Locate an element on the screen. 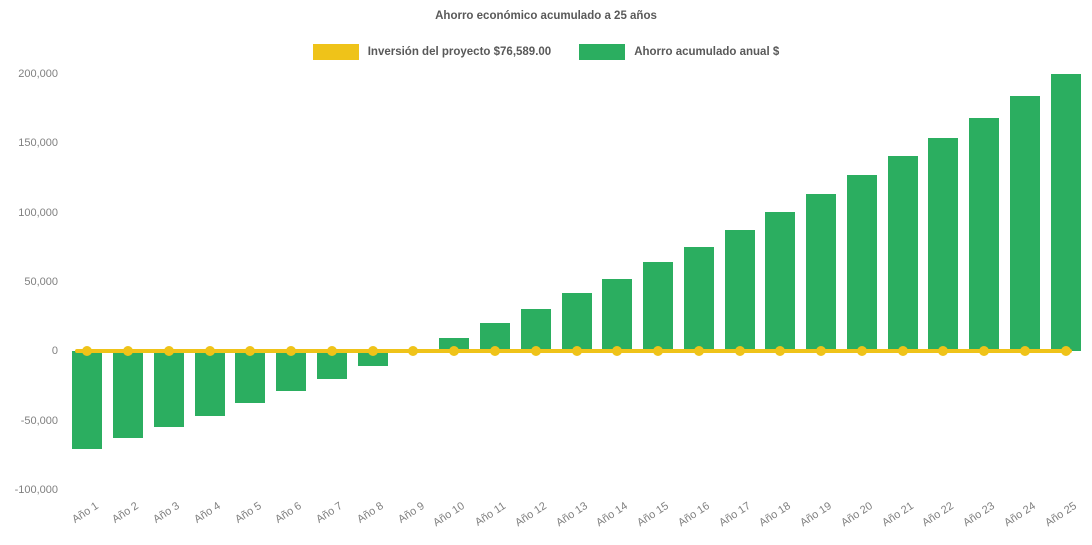 The height and width of the screenshot is (545, 1092). bar-año-4 is located at coordinates (209, 384).